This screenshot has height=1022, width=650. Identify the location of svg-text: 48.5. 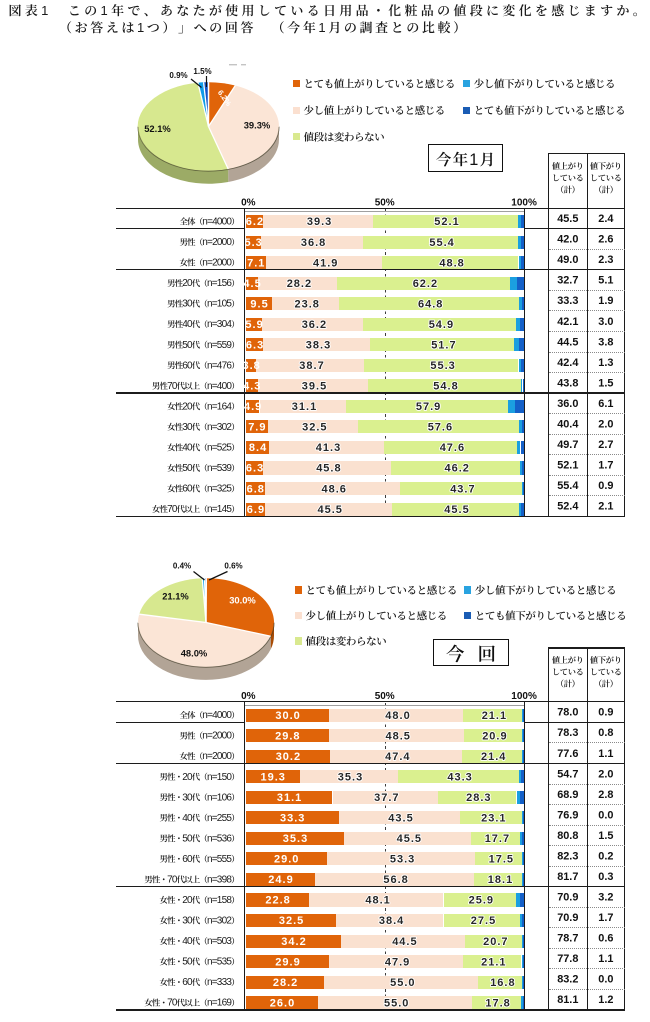
(398, 736).